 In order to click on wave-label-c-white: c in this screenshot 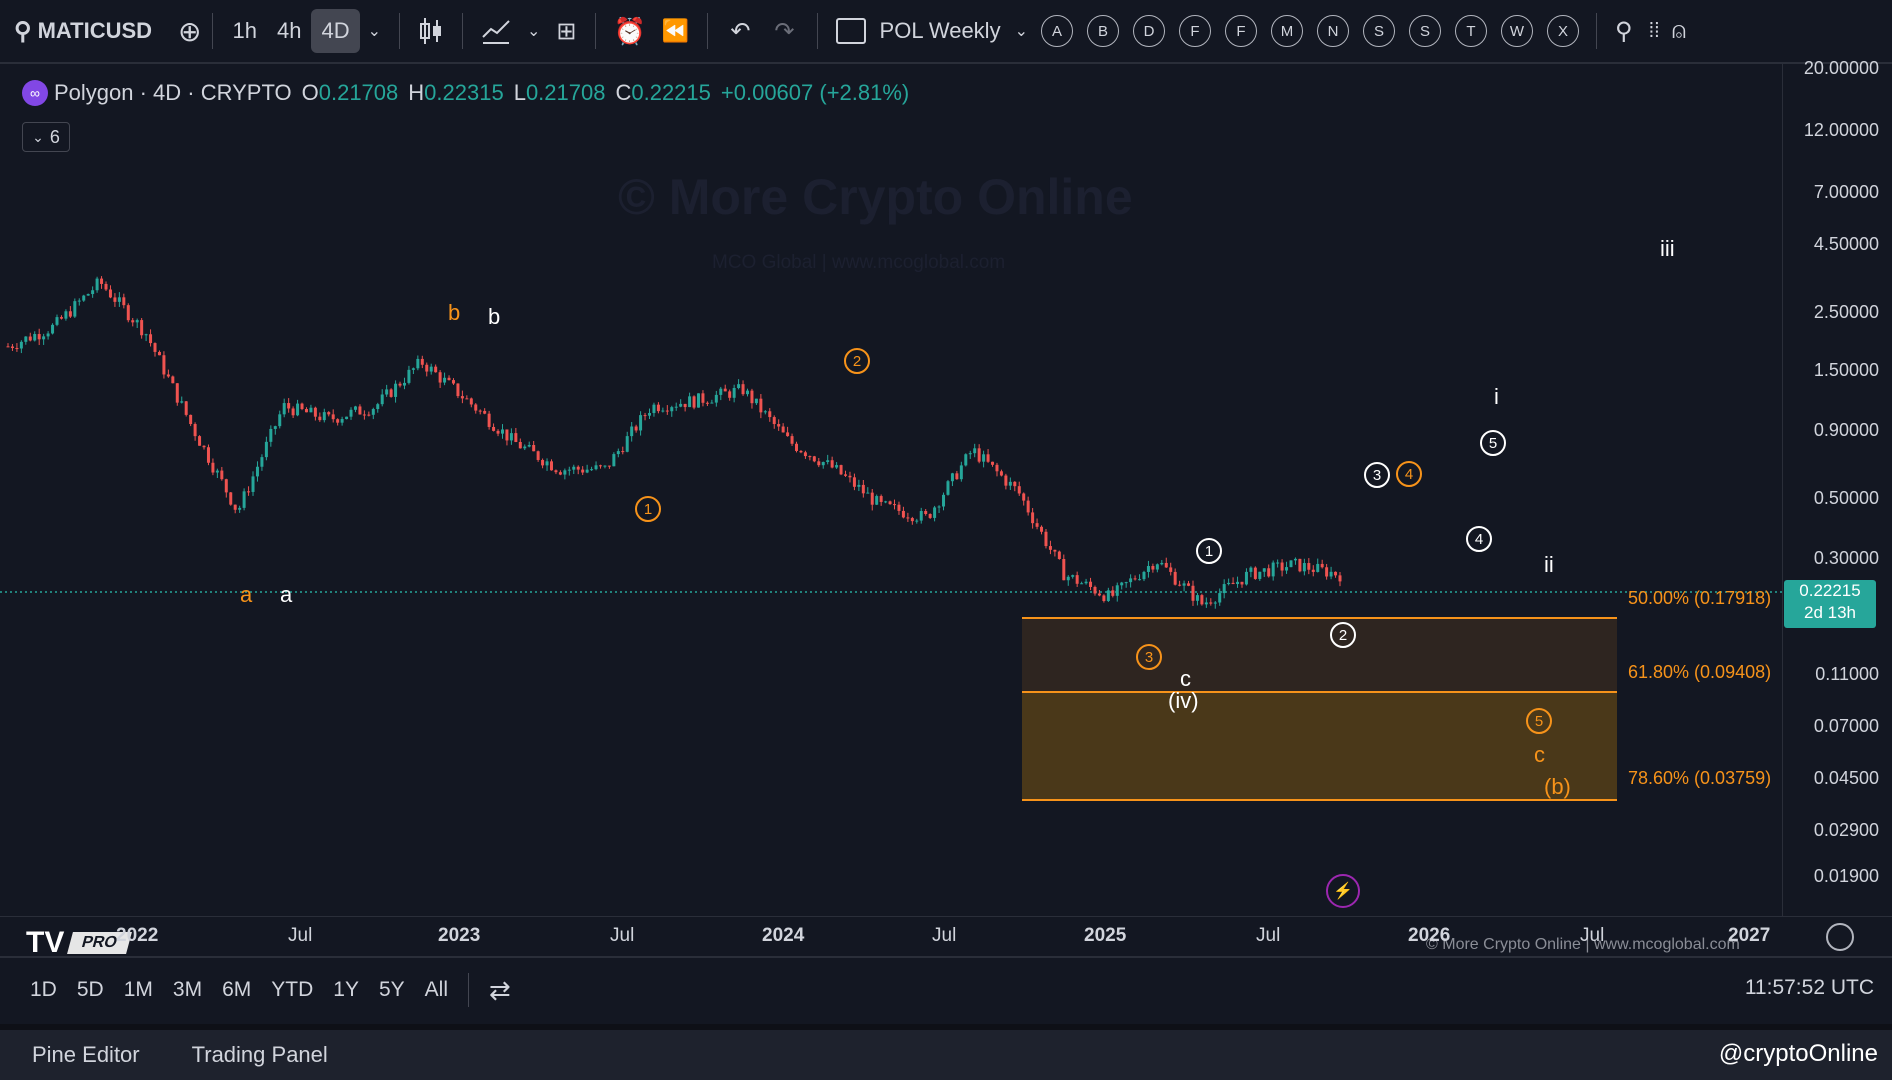, I will do `click(1185, 678)`.